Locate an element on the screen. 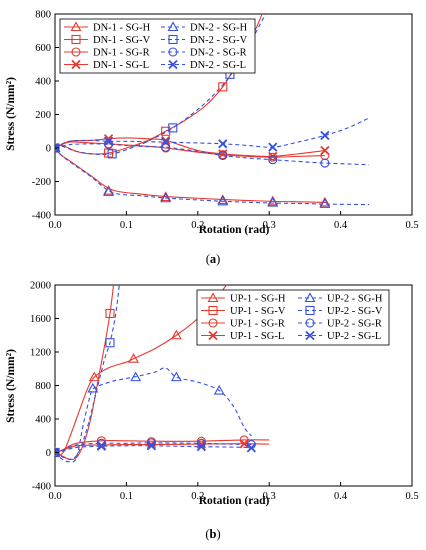 The image size is (426, 550). panel-b-xlabel: Rotation (rad) is located at coordinates (234, 501).